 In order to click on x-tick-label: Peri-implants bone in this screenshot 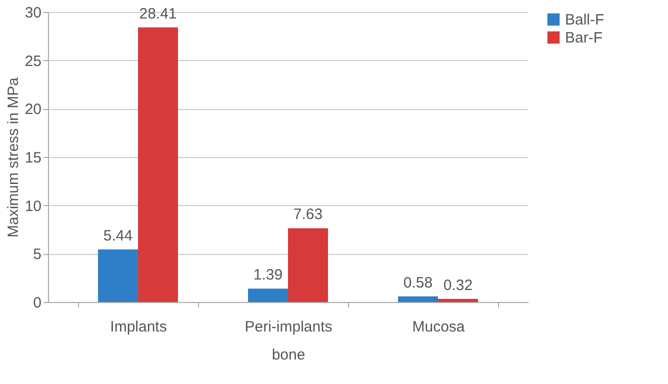, I will do `click(288, 341)`.